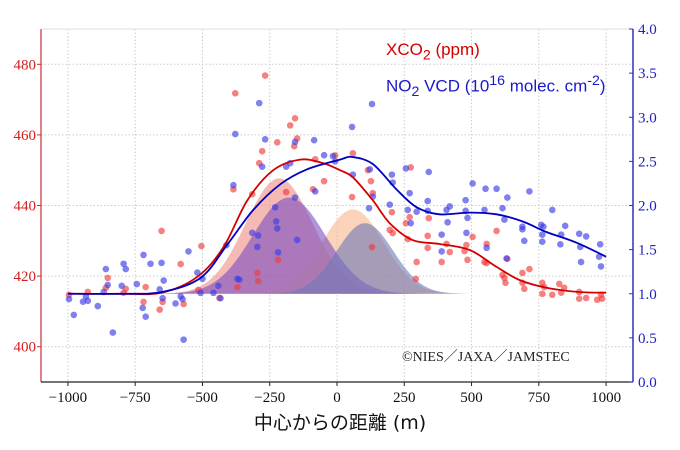 The image size is (680, 450). I want to click on legend-no2-main: NO, so click(399, 87).